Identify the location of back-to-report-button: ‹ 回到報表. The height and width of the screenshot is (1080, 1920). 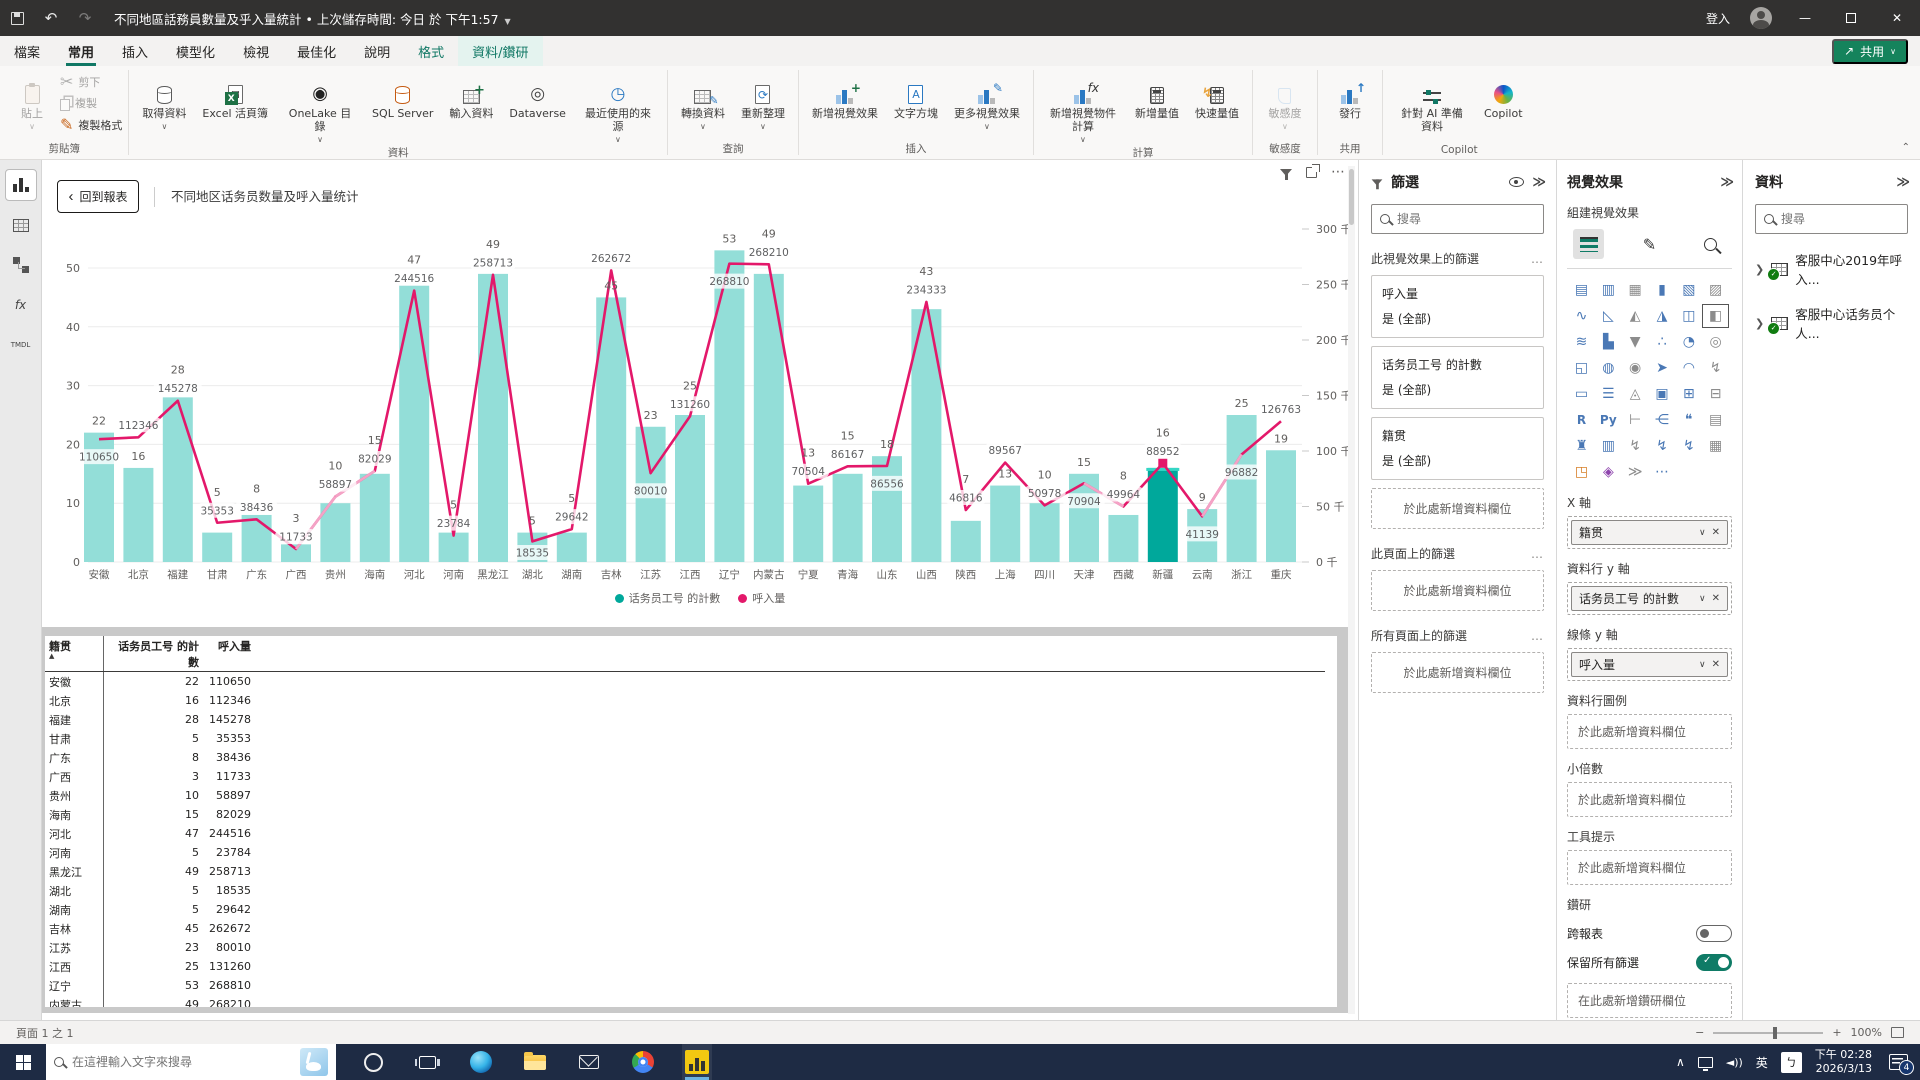
(98, 196).